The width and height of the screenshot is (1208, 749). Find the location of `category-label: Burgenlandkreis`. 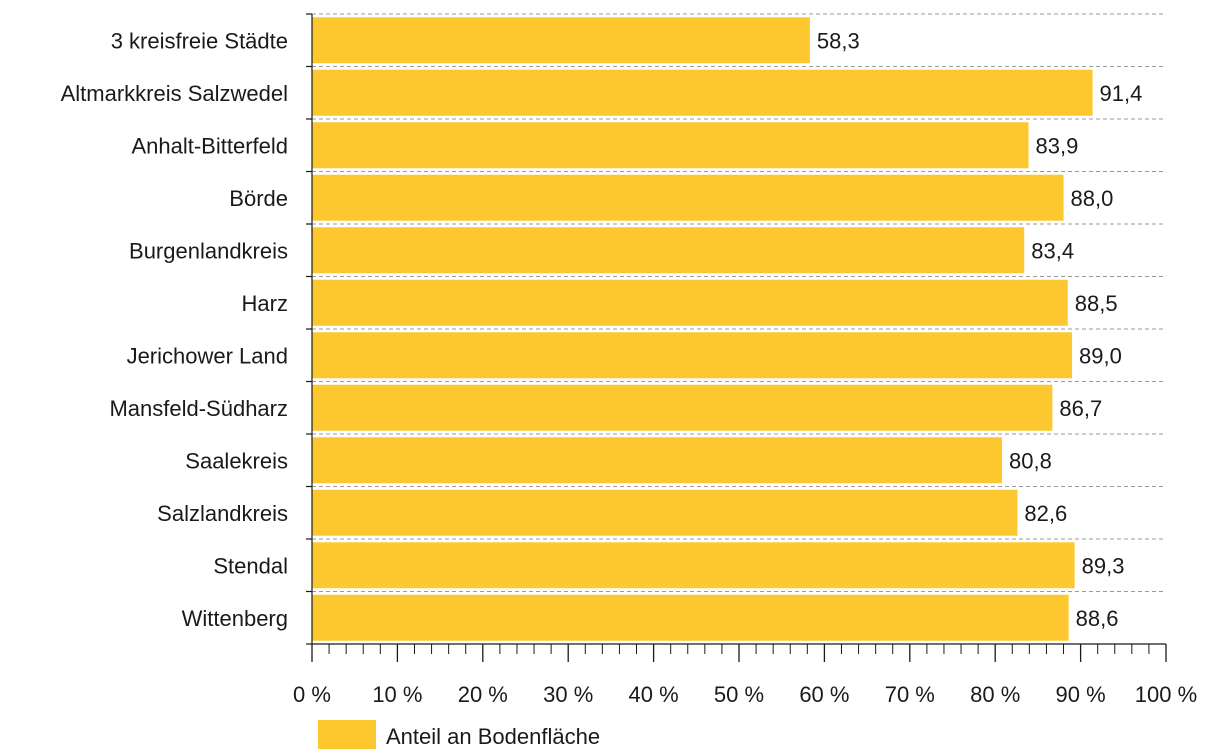

category-label: Burgenlandkreis is located at coordinates (208, 250).